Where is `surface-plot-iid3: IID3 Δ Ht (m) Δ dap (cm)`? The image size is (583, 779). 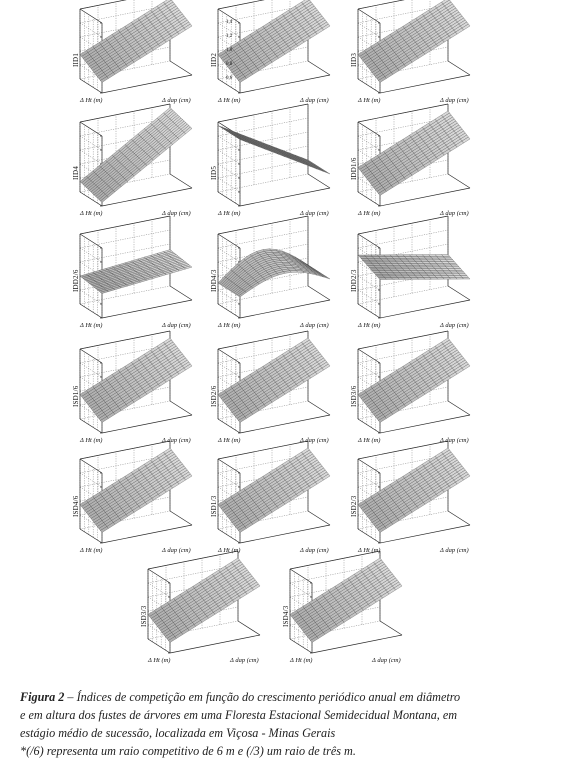
surface-plot-iid3: IID3 Δ Ht (m) Δ dap (cm) is located at coordinates (425, 57).